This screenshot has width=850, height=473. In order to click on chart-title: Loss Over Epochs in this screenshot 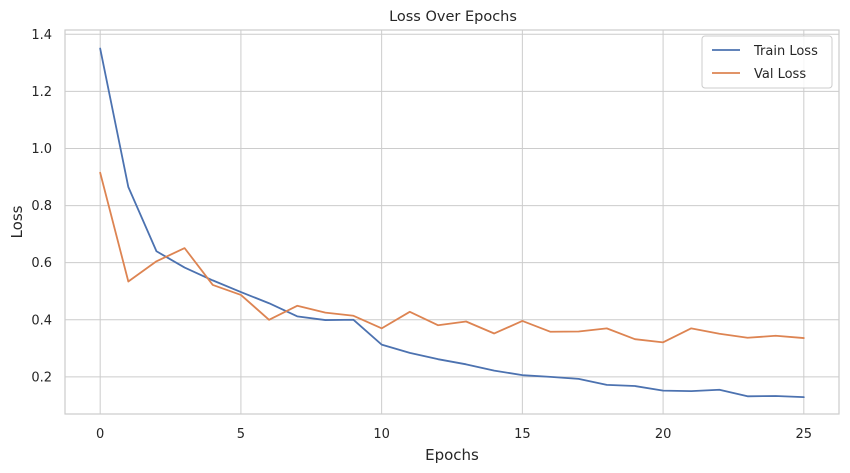, I will do `click(453, 17)`.